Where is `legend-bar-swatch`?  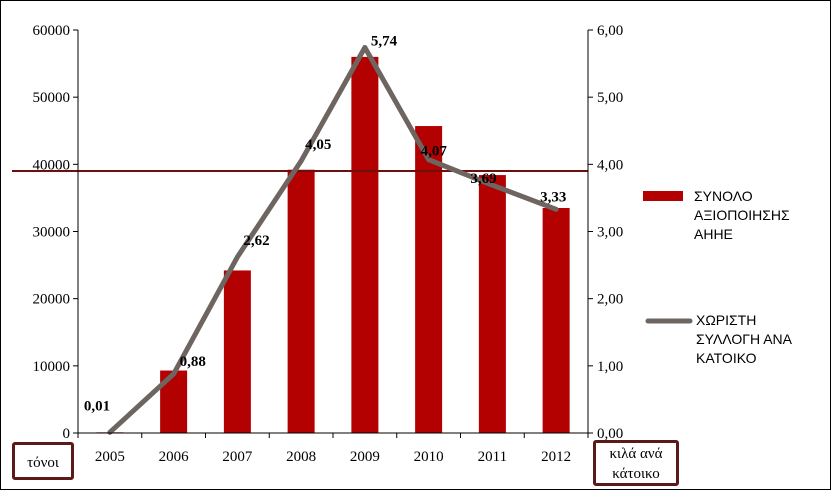 legend-bar-swatch is located at coordinates (663, 196).